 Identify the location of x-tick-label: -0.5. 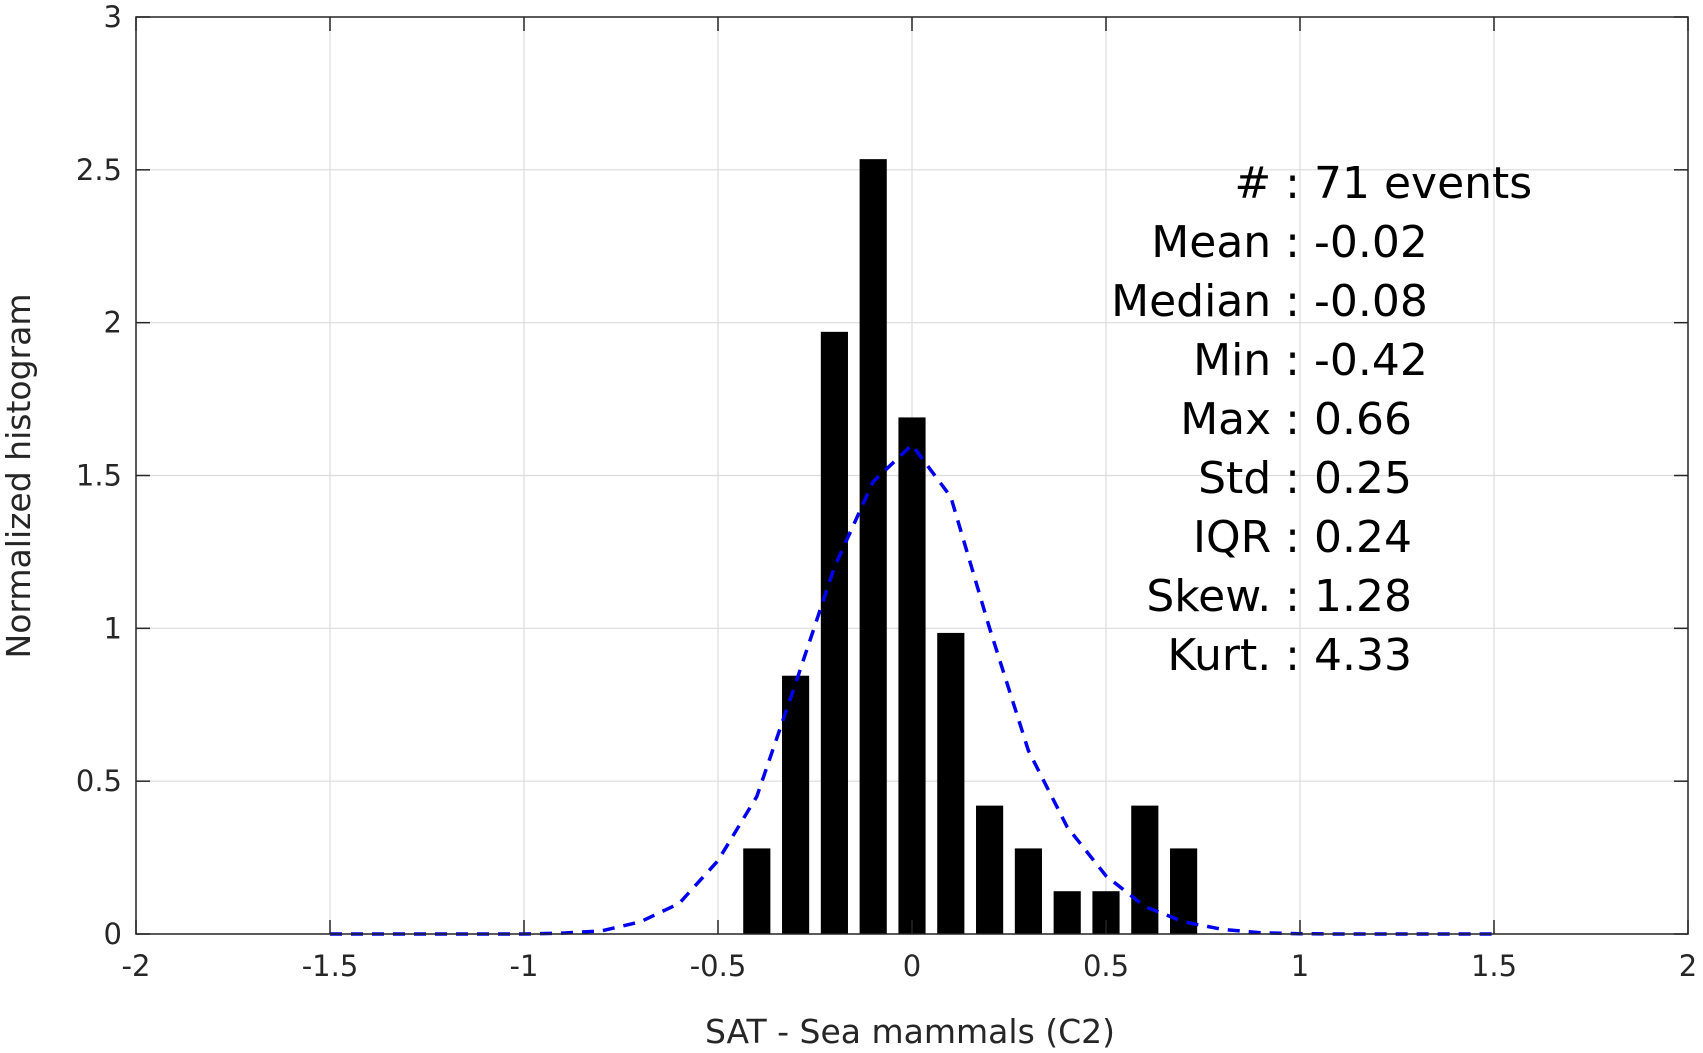
(718, 966).